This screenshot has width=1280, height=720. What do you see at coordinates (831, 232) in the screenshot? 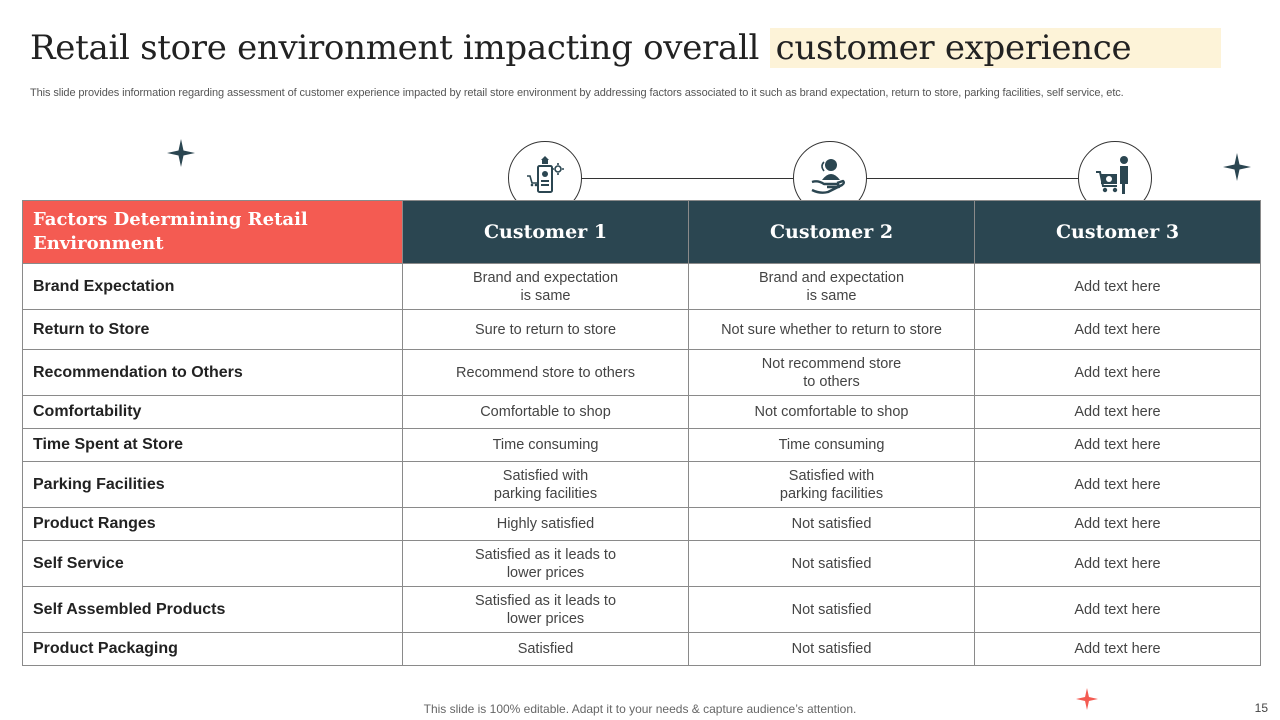
I see `header-customer-2: Customer 2` at bounding box center [831, 232].